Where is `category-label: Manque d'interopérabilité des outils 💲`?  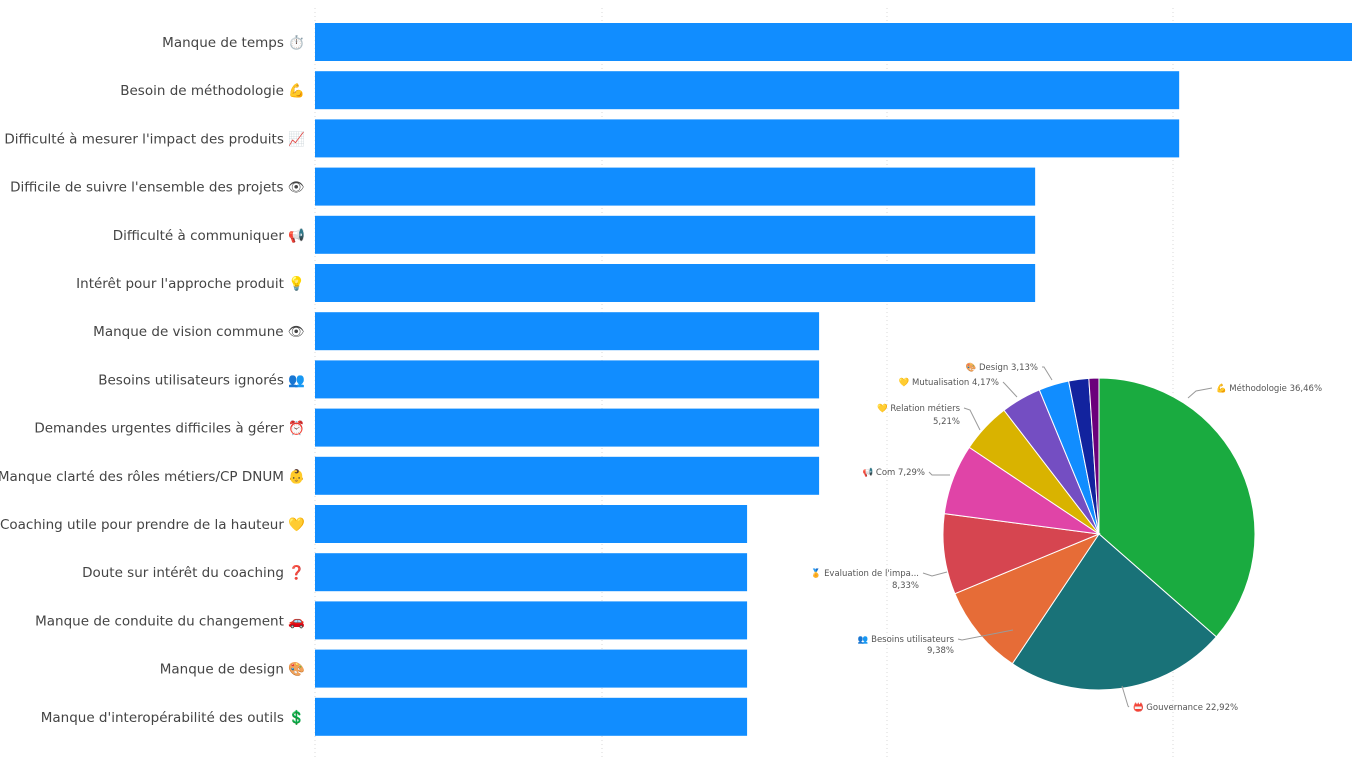 category-label: Manque d'interopérabilité des outils 💲 is located at coordinates (173, 717).